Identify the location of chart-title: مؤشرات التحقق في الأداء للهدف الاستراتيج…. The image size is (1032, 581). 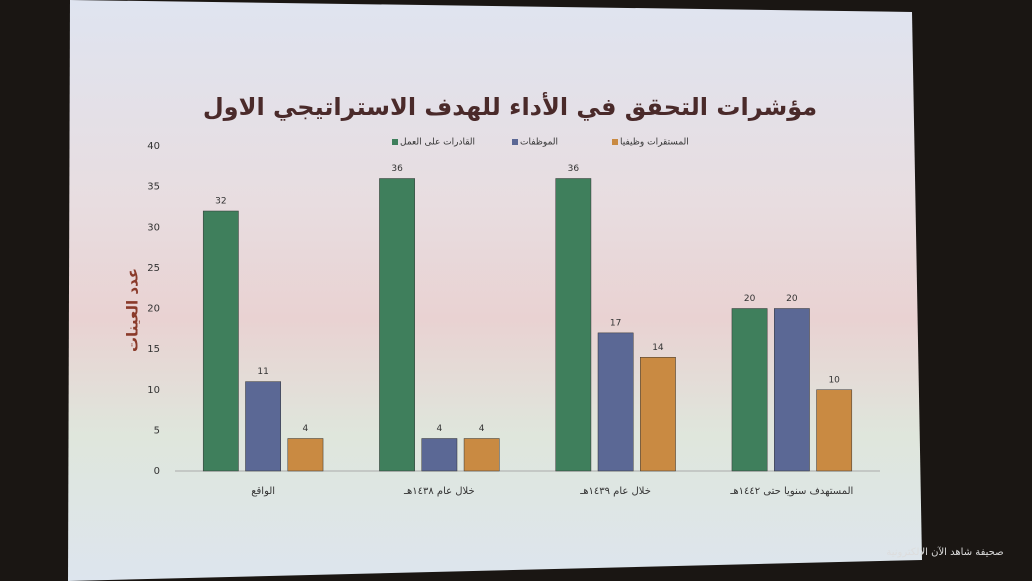
(510, 106).